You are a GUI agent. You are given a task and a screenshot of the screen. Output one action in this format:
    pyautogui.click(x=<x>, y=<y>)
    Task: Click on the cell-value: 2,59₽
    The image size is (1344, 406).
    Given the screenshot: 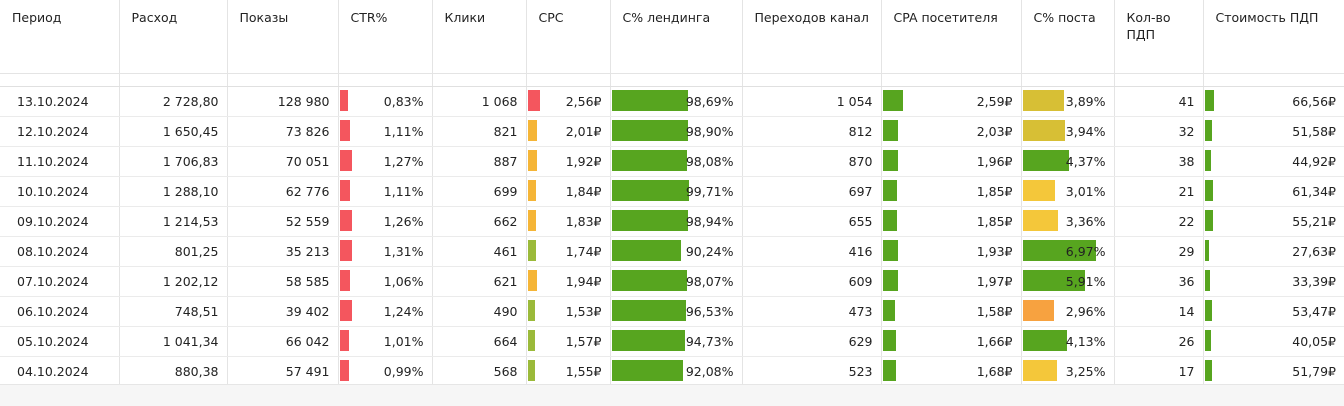 What is the action you would take?
    pyautogui.click(x=994, y=101)
    